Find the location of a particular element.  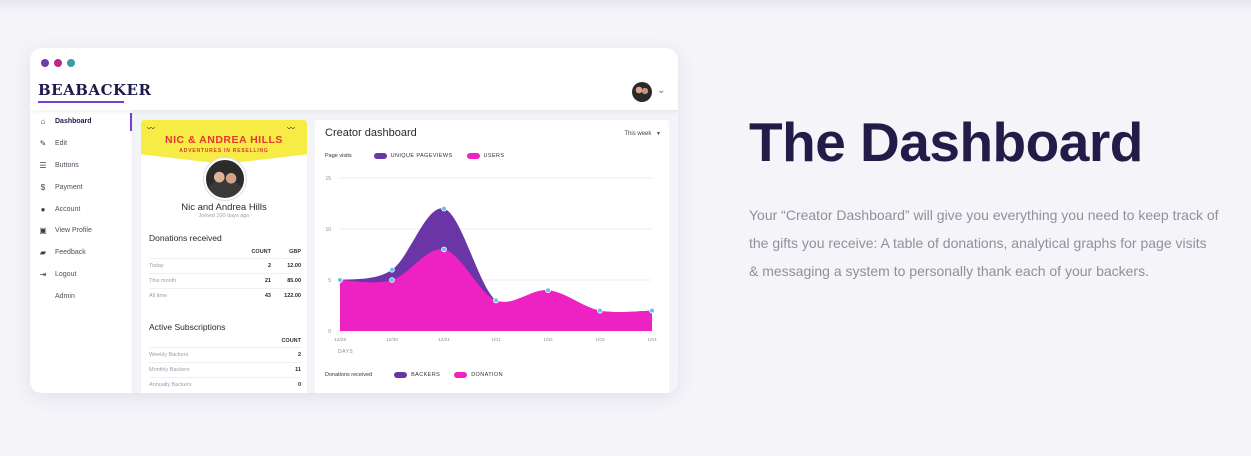

row-label: This month is located at coordinates (195, 281).